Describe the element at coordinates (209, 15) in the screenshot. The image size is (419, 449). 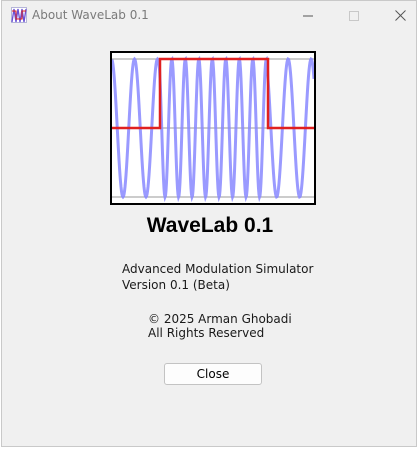
I see `title-bar: About WaveLab 0.1` at that location.